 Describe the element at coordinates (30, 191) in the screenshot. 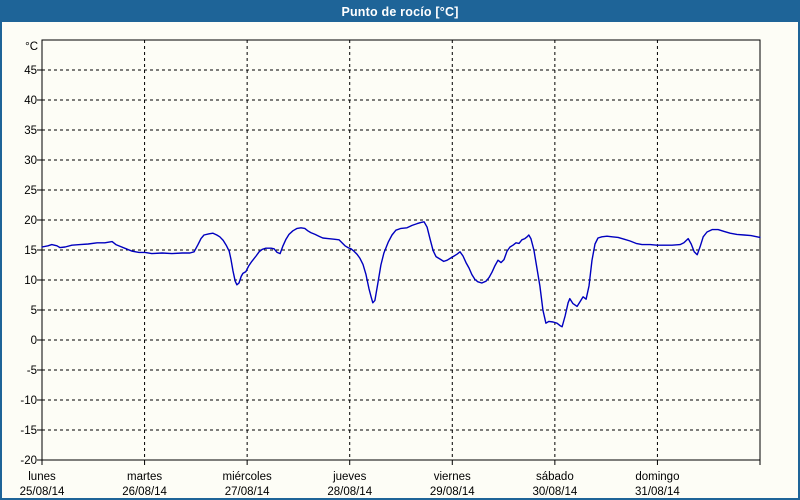

I see `y-tick-label: 25` at that location.